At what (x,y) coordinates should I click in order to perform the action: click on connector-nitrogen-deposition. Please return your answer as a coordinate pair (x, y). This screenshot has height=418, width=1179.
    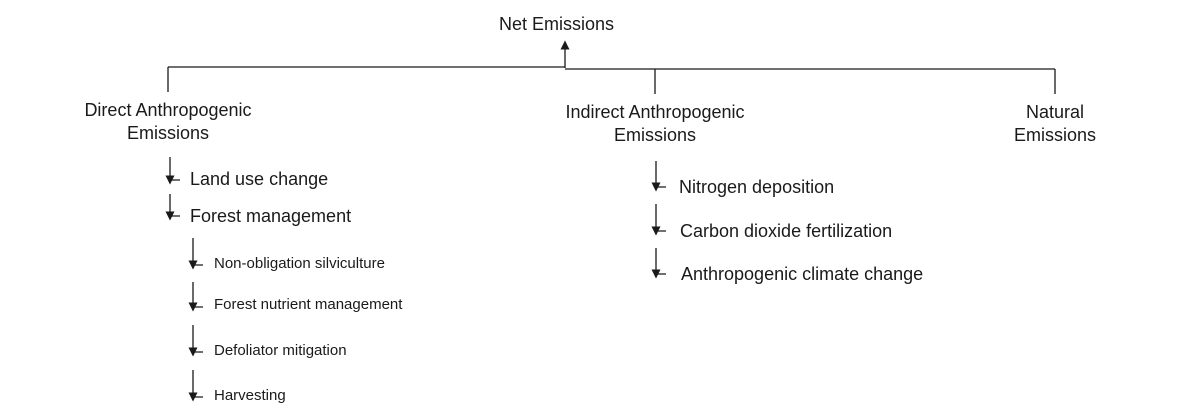
    Looking at the image, I should click on (661, 174).